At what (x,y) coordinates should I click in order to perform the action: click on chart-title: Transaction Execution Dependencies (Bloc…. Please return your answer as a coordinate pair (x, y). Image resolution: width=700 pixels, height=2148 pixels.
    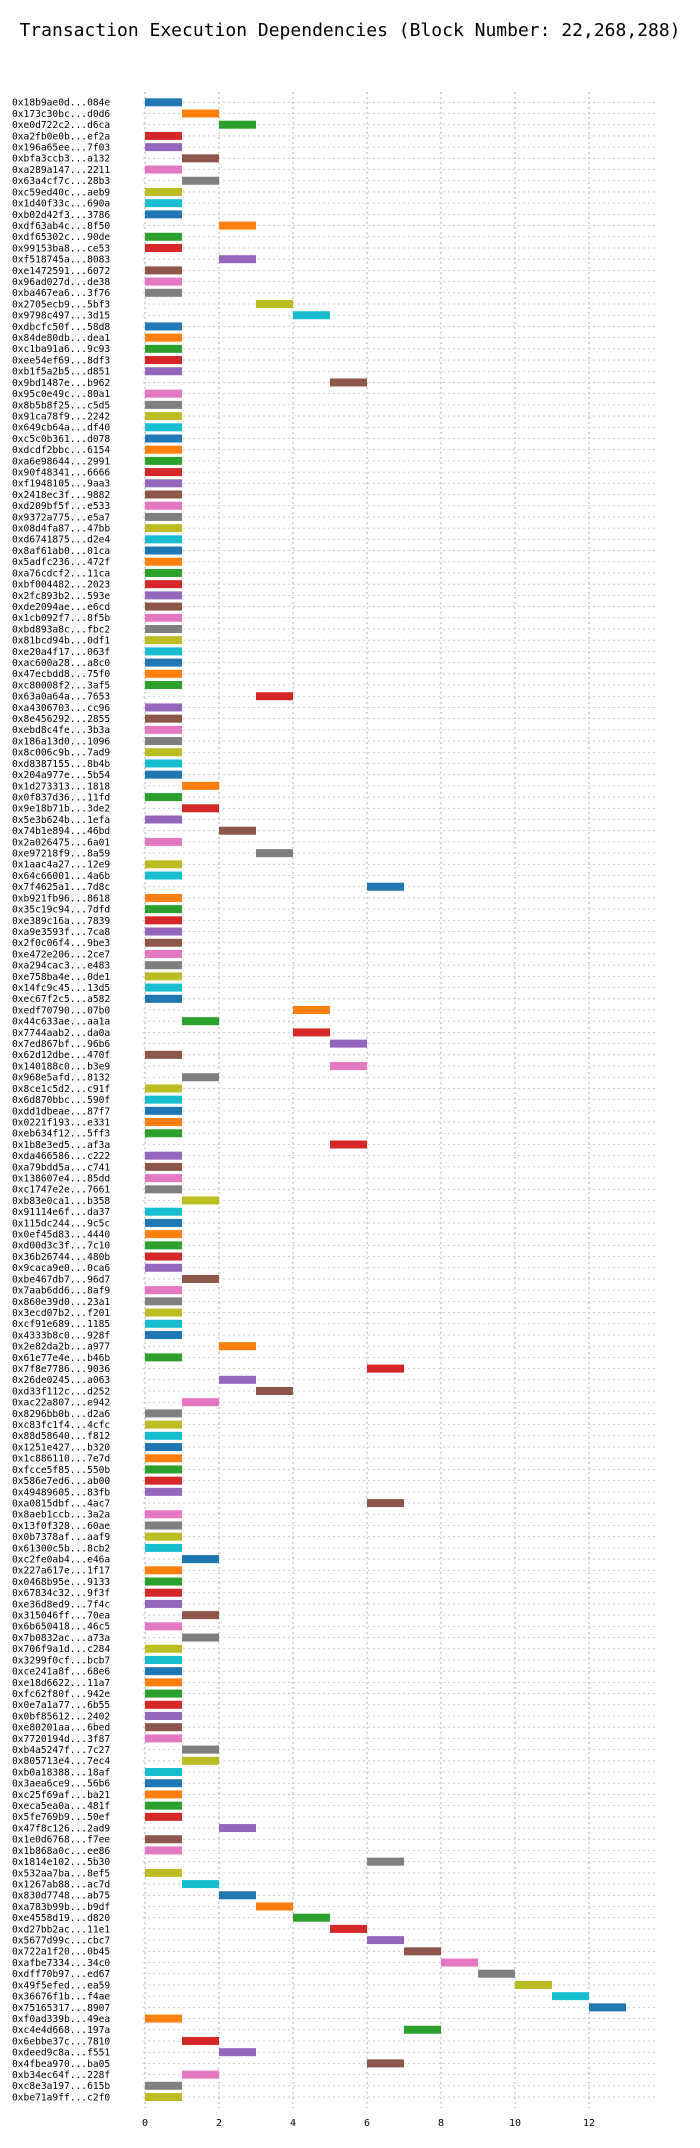
    Looking at the image, I should click on (350, 30).